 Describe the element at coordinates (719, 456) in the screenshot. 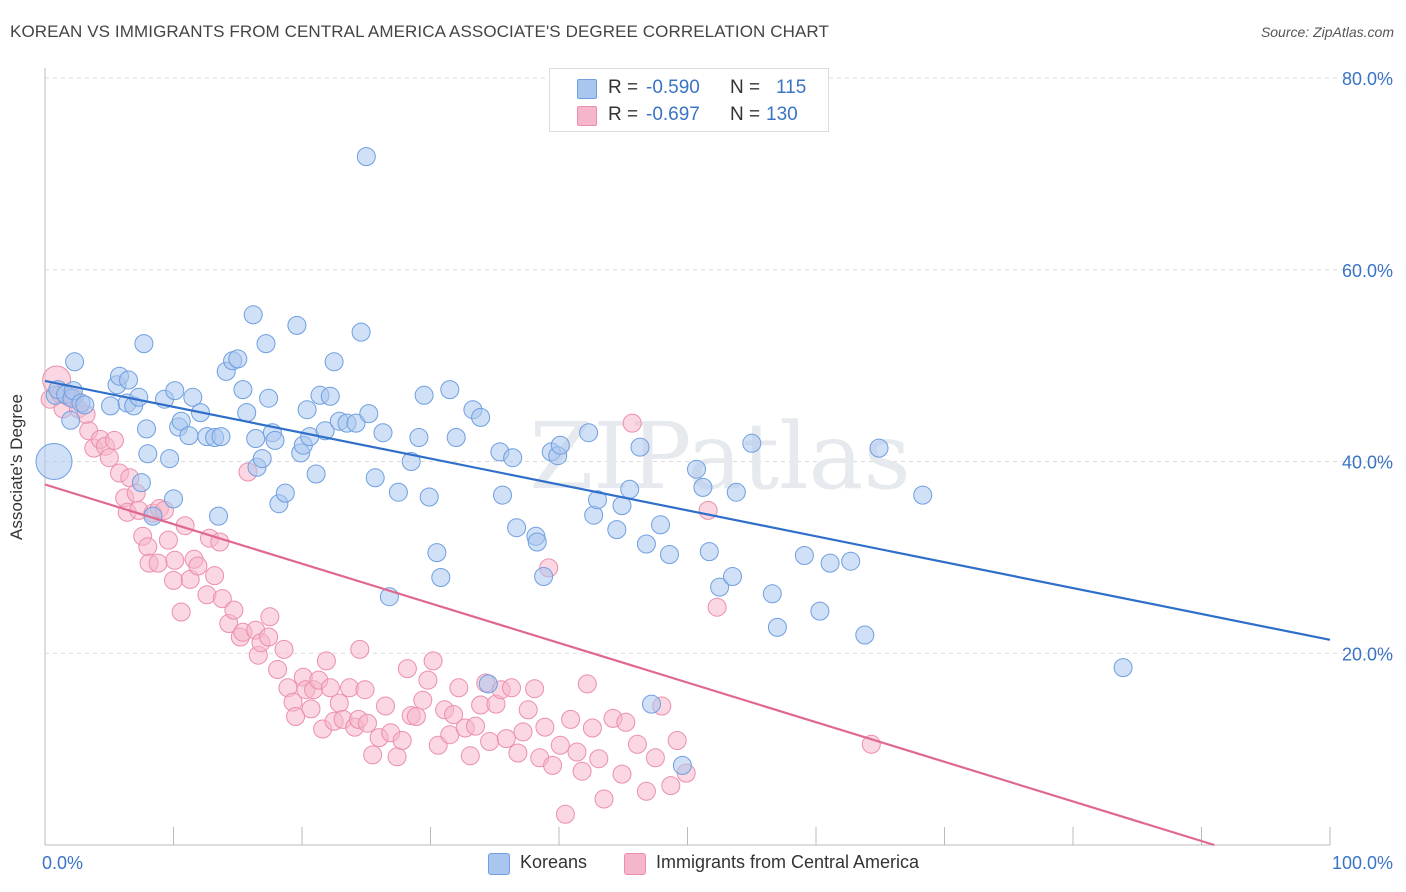

I see `watermark-text: ZIPatlas` at that location.